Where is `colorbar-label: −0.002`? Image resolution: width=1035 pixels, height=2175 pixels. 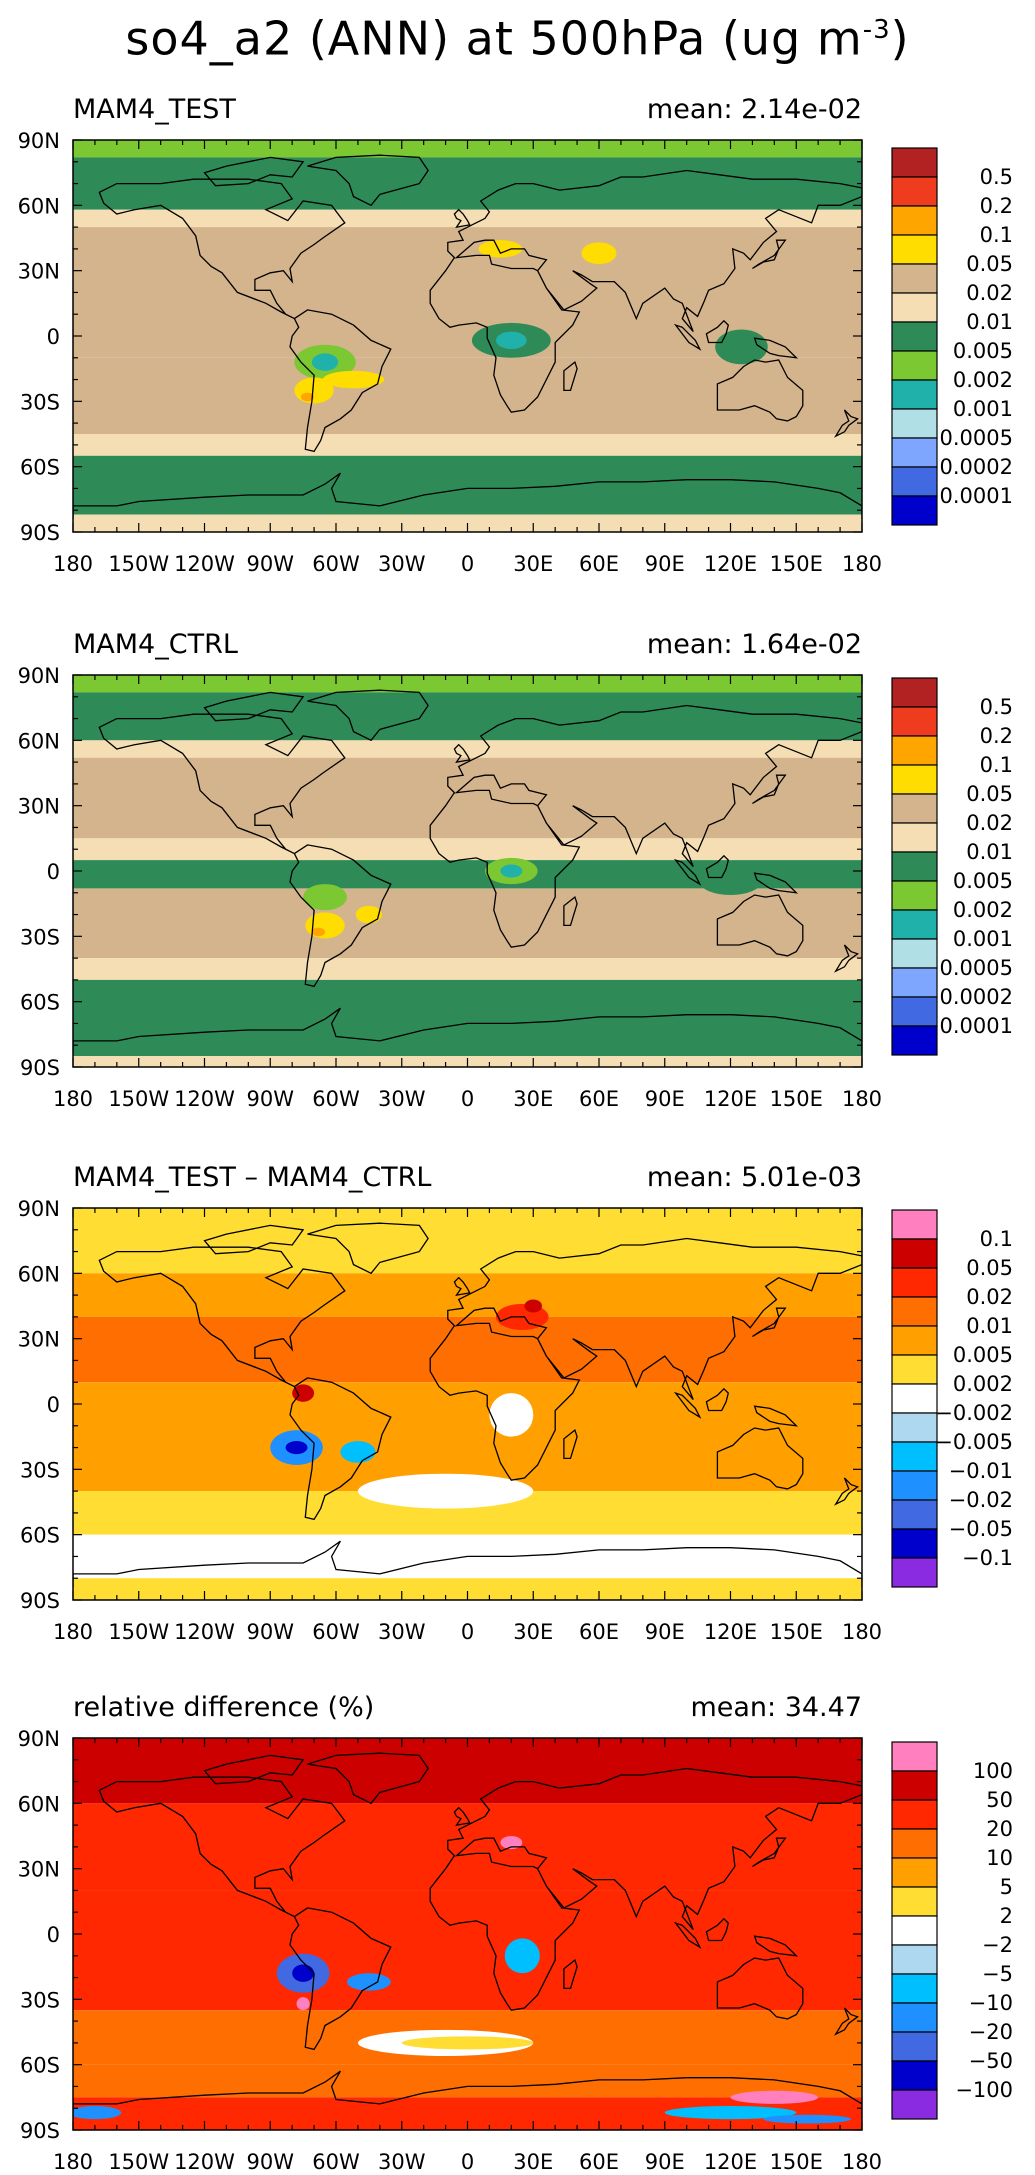 colorbar-label: −0.002 is located at coordinates (974, 1413).